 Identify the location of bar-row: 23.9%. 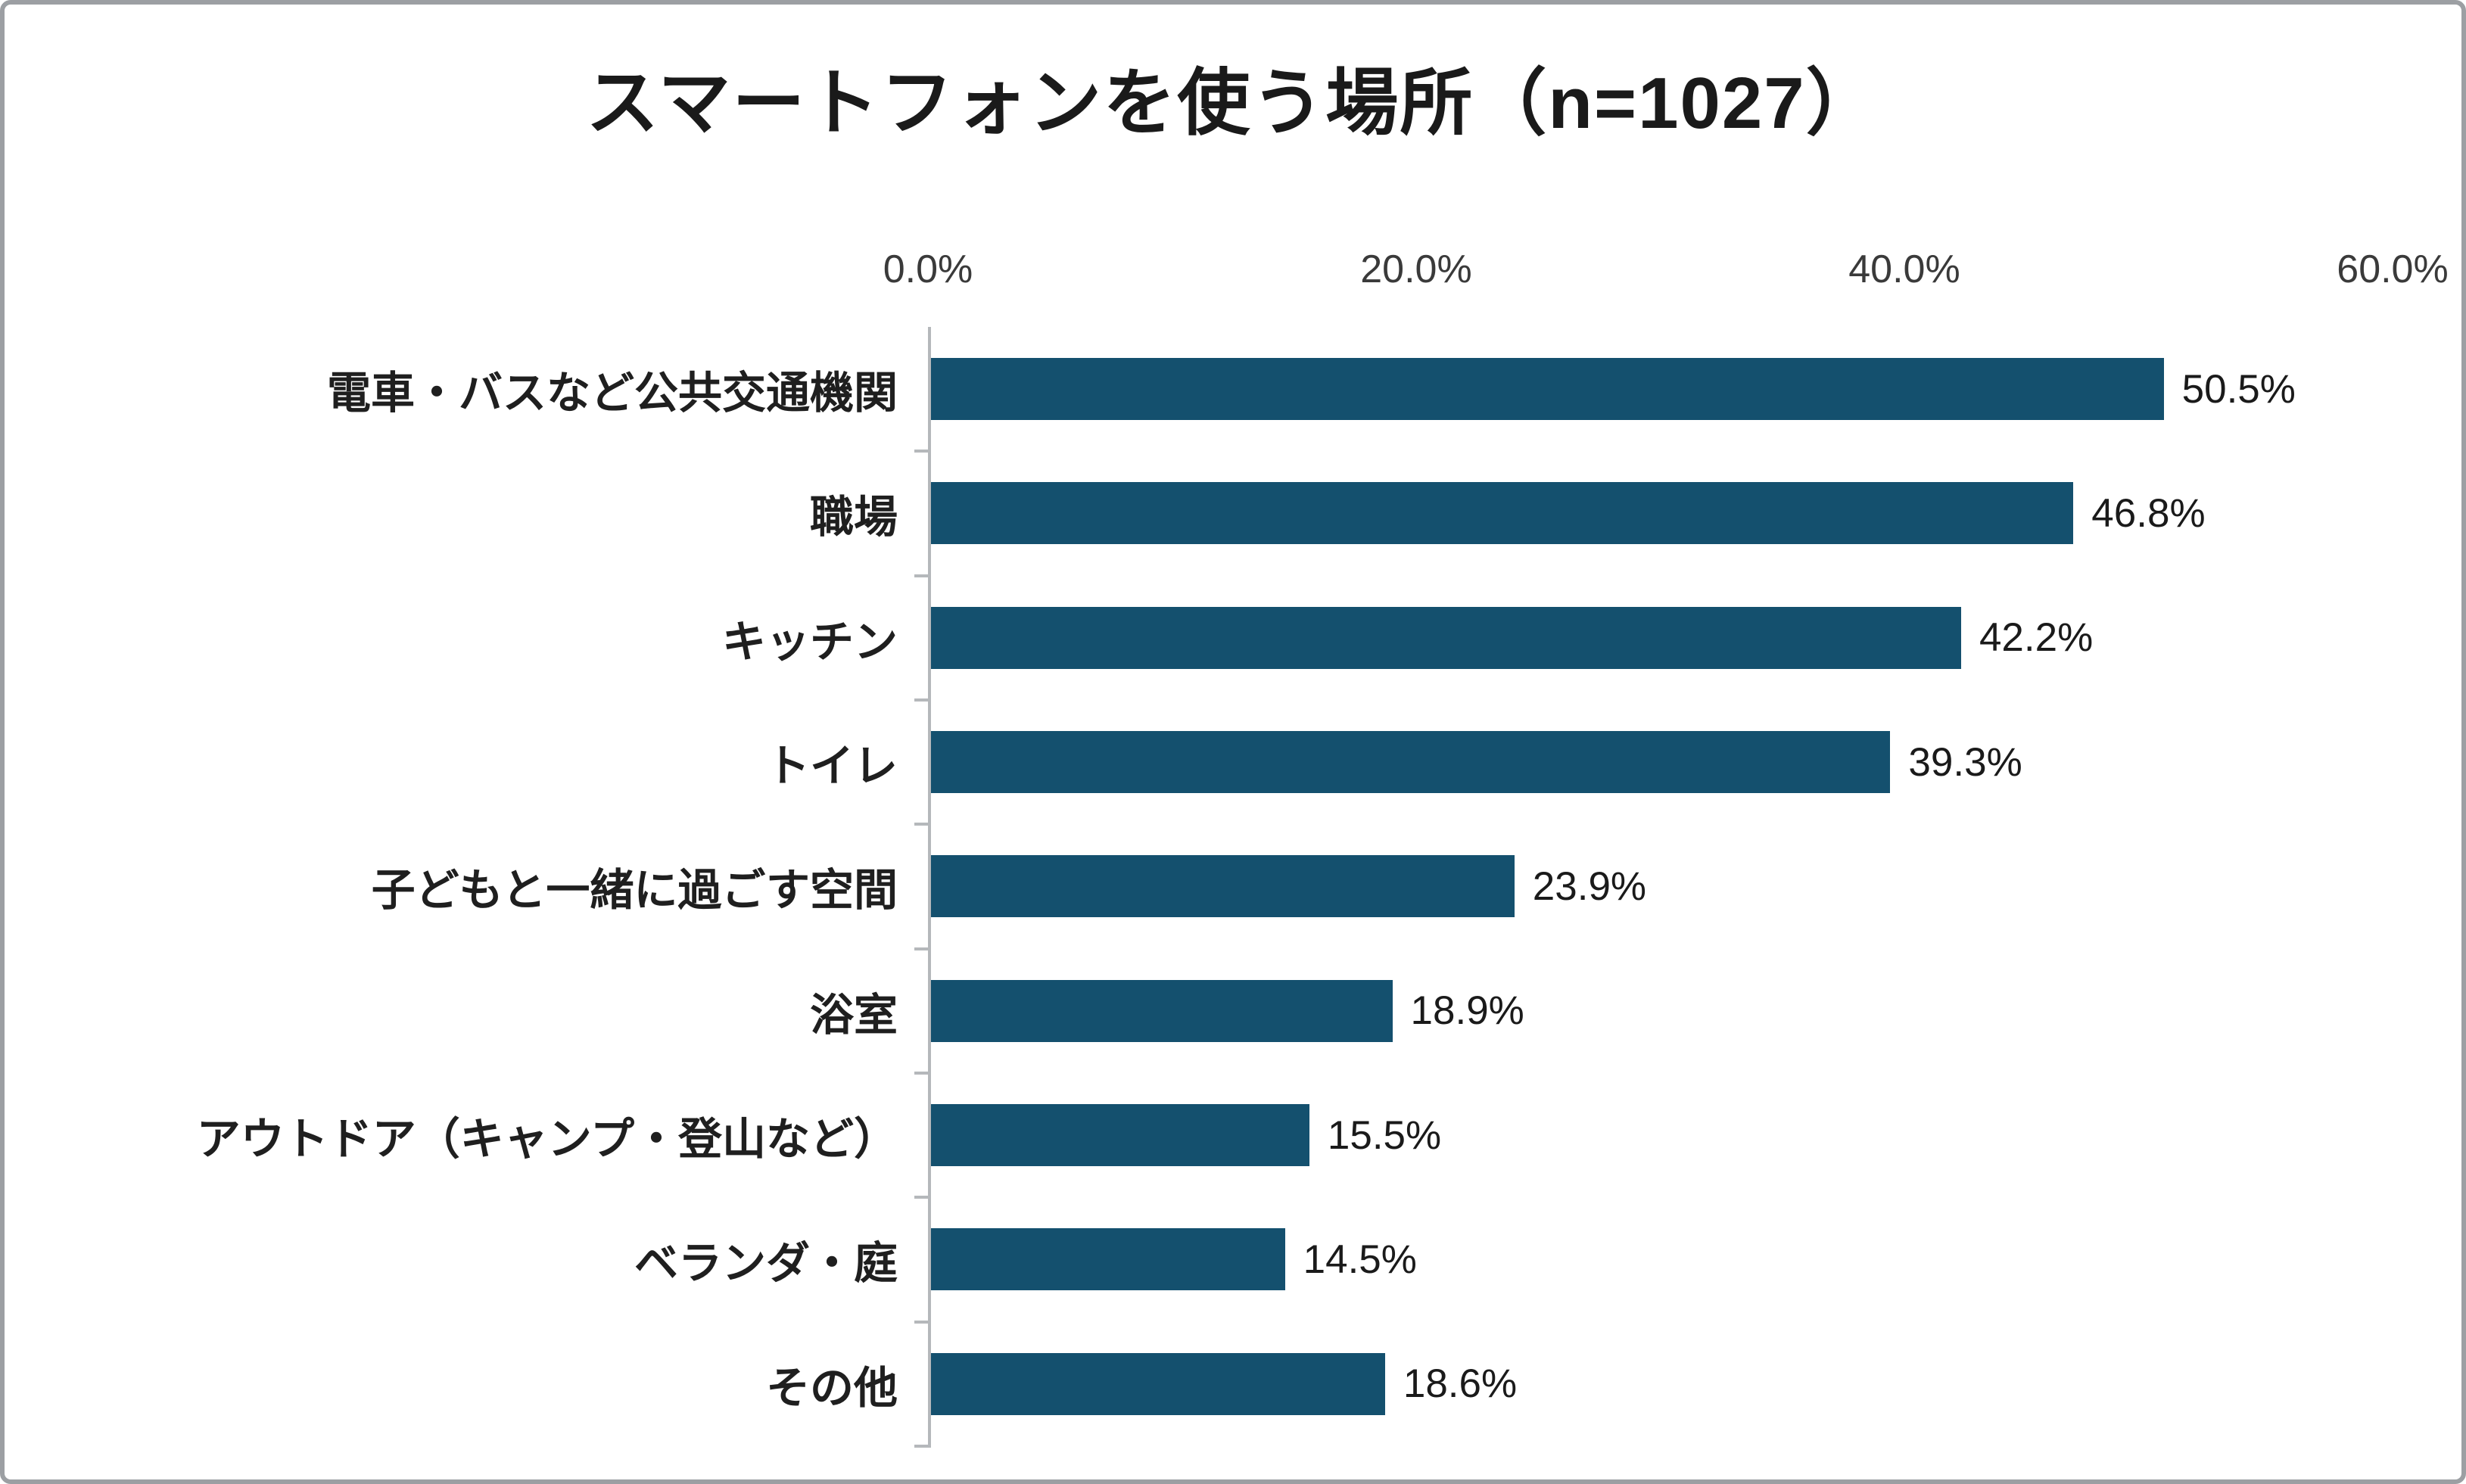
(1664, 886).